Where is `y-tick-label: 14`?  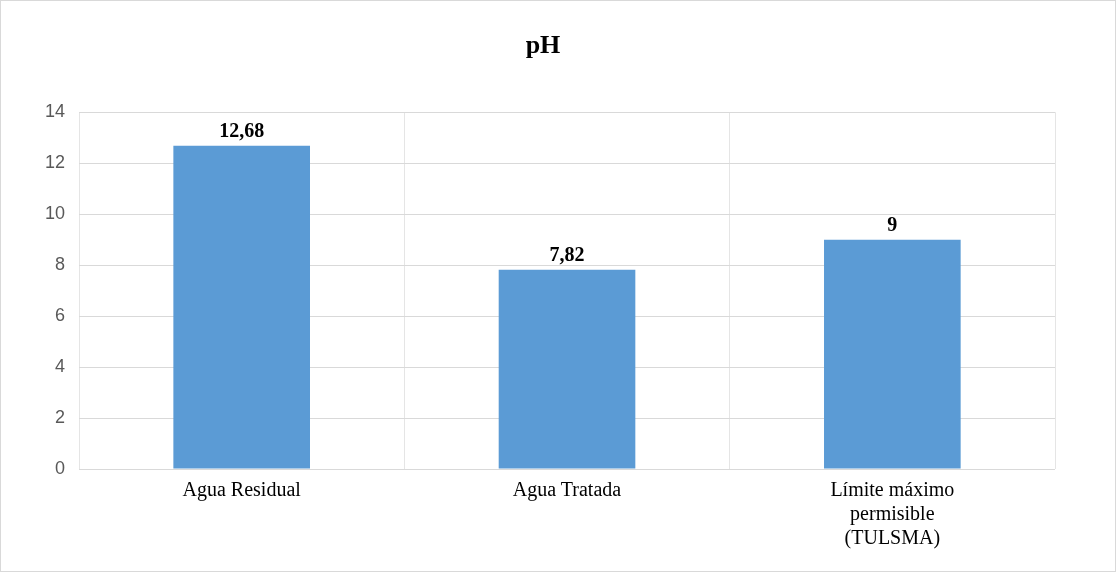
y-tick-label: 14 is located at coordinates (55, 111).